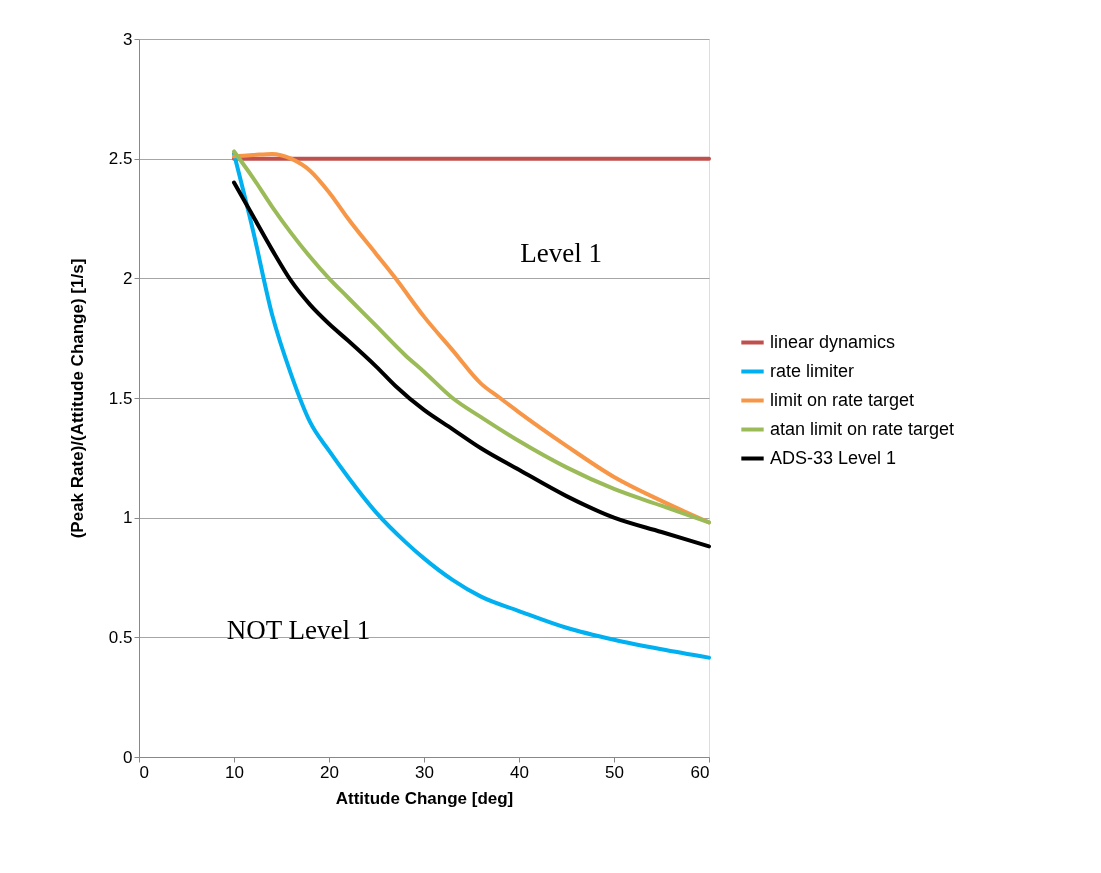  I want to click on x-tick-label: 30, so click(424, 772).